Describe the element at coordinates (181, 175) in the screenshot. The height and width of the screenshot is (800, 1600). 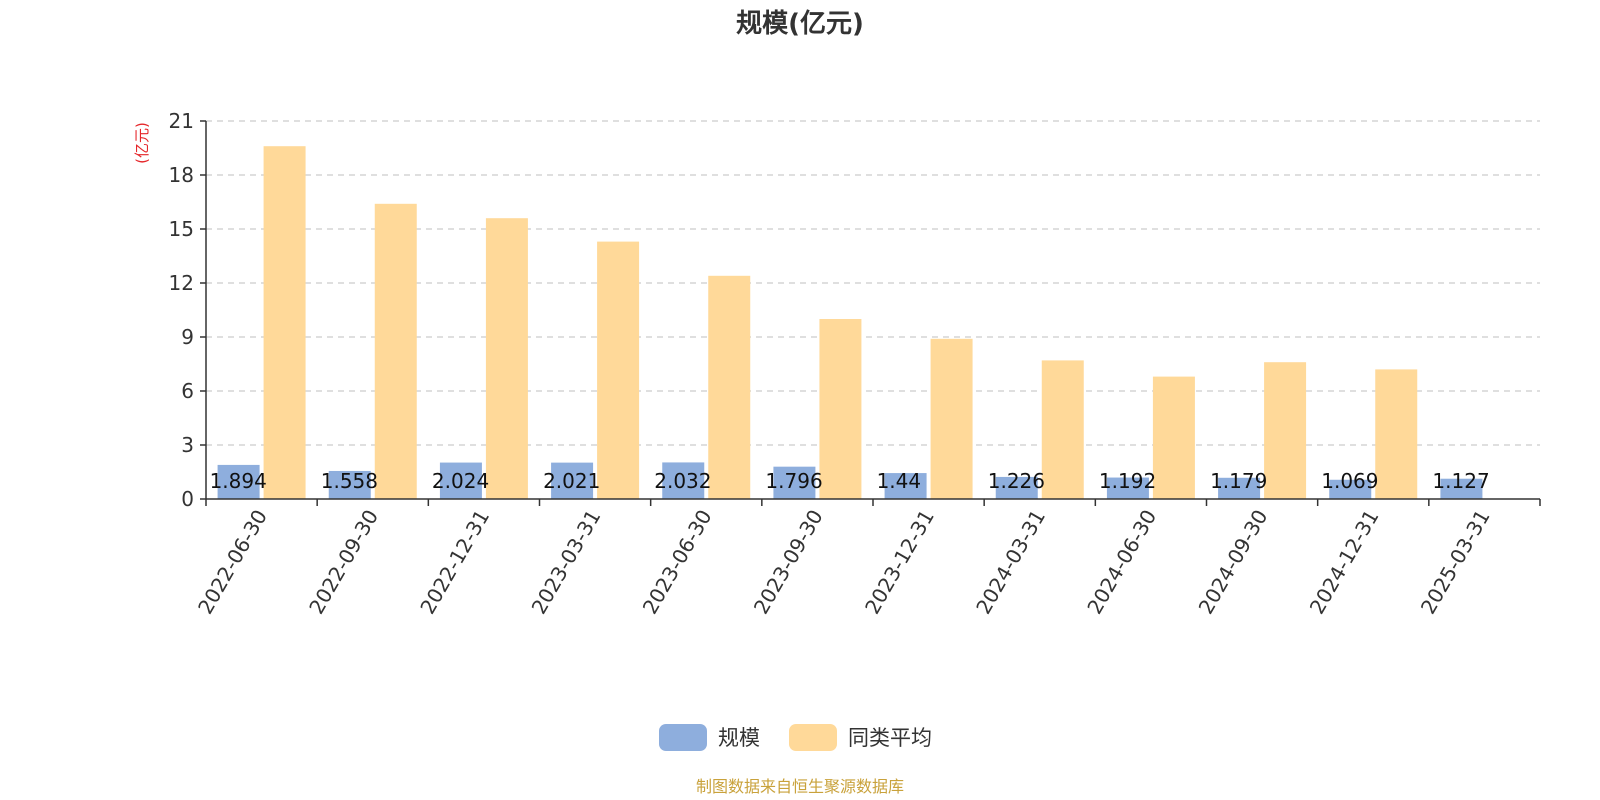
I see `y-tick-label: 18` at that location.